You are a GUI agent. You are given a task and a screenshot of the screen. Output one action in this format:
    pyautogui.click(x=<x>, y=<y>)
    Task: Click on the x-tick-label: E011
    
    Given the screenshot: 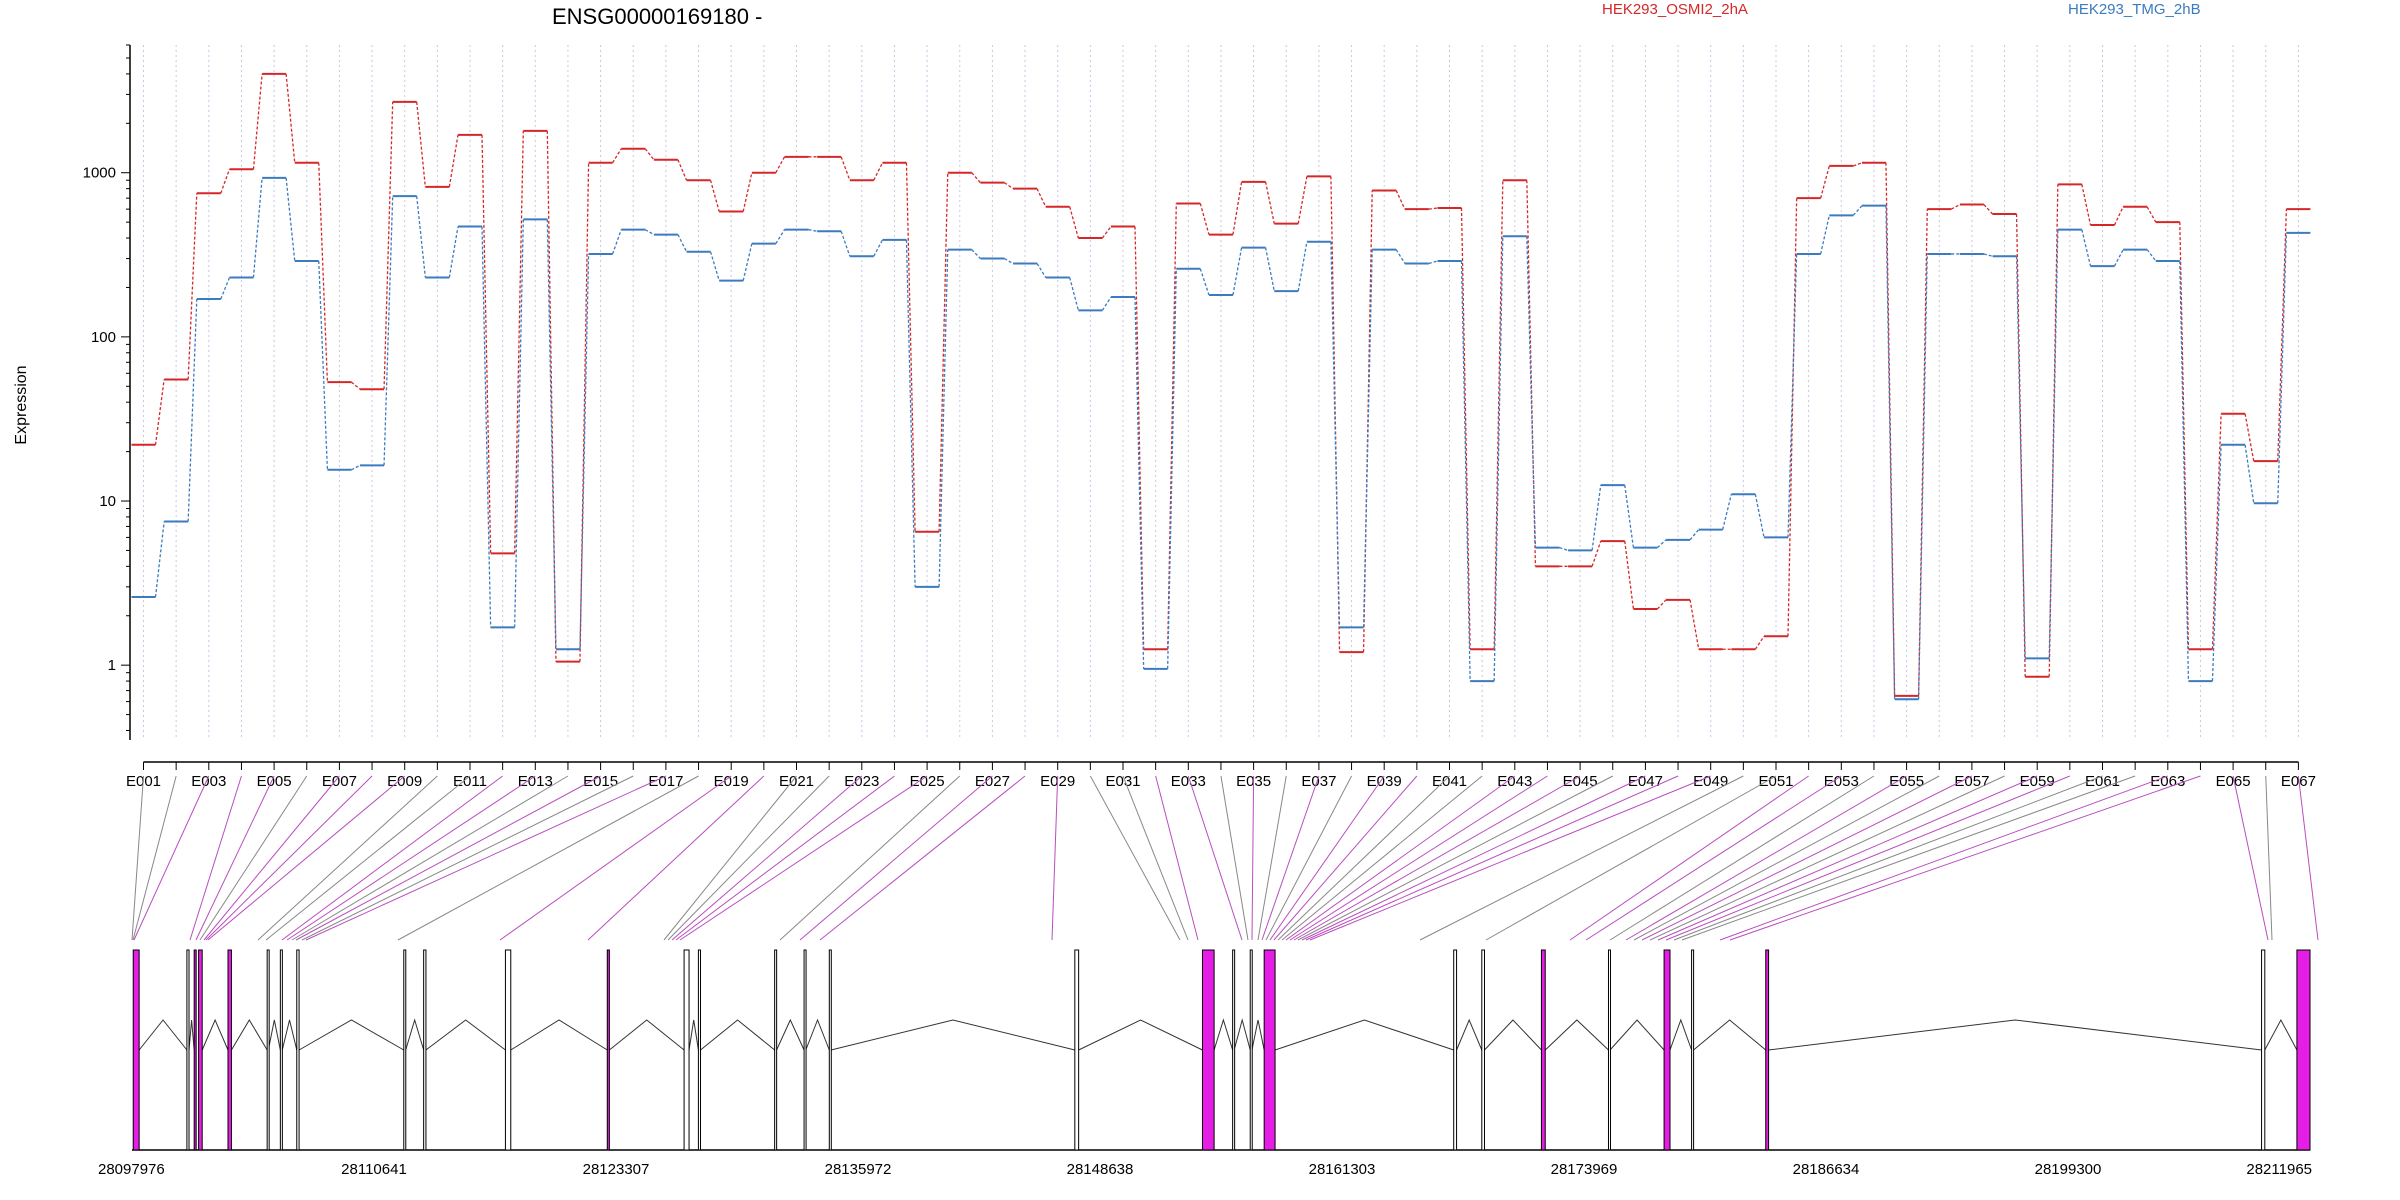 What is the action you would take?
    pyautogui.click(x=470, y=781)
    